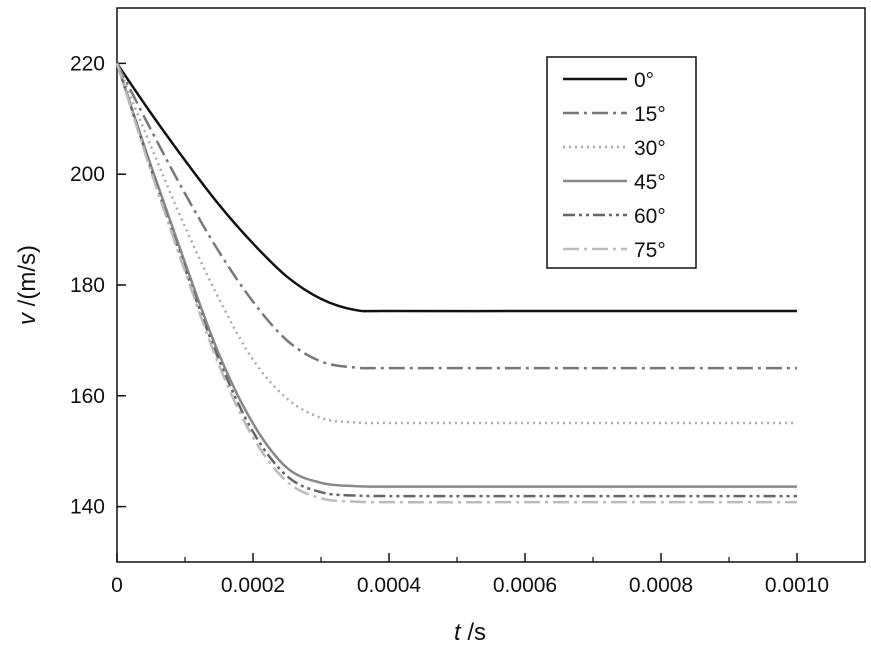 The width and height of the screenshot is (871, 656). Describe the element at coordinates (253, 585) in the screenshot. I see `x-tick-label: 0.0002` at that location.